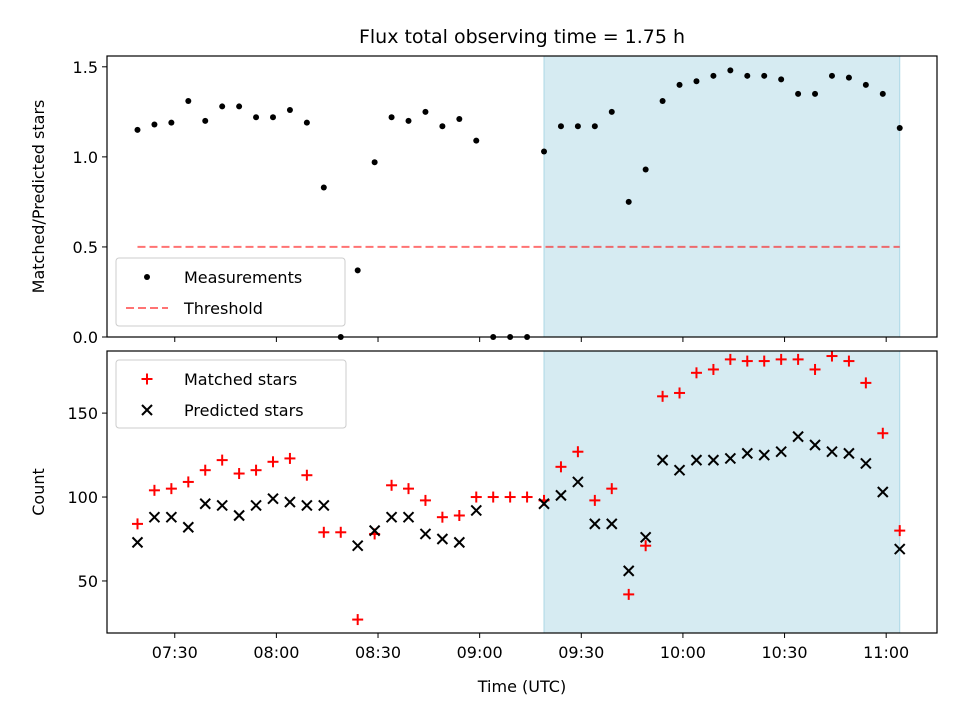  Describe the element at coordinates (784, 652) in the screenshot. I see `x-tick-label: 10:30` at that location.